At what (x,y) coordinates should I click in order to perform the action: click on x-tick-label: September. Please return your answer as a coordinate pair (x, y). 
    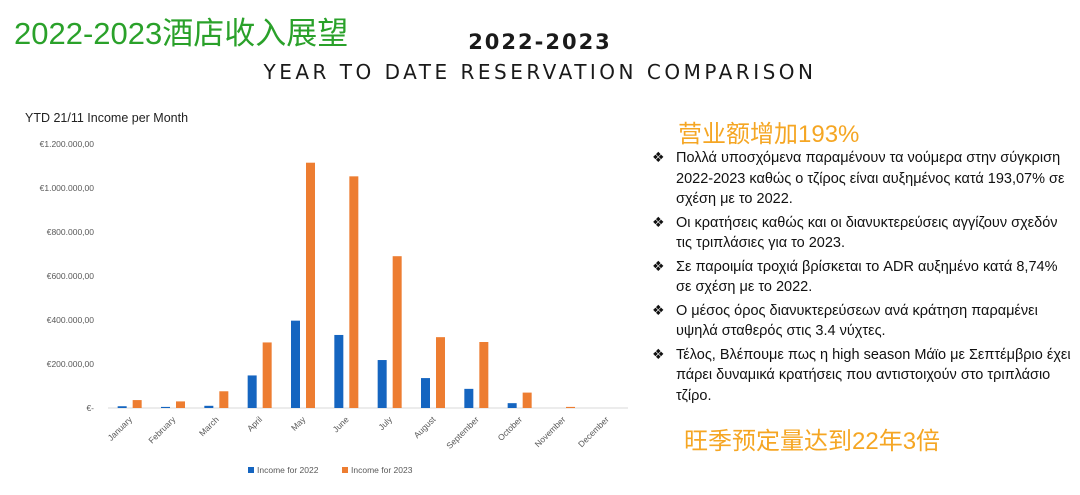
    Looking at the image, I should click on (462, 432).